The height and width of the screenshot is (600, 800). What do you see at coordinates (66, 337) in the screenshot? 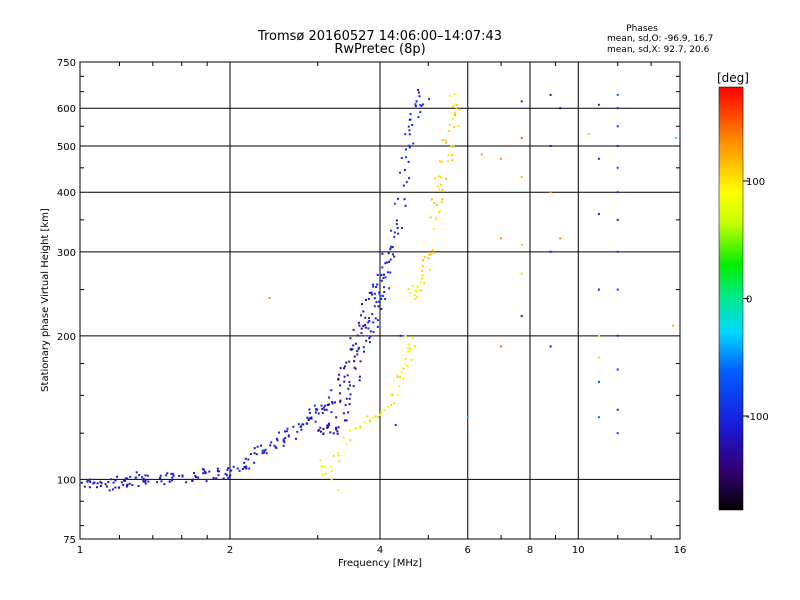
I see `y-tick-label: 200` at bounding box center [66, 337].